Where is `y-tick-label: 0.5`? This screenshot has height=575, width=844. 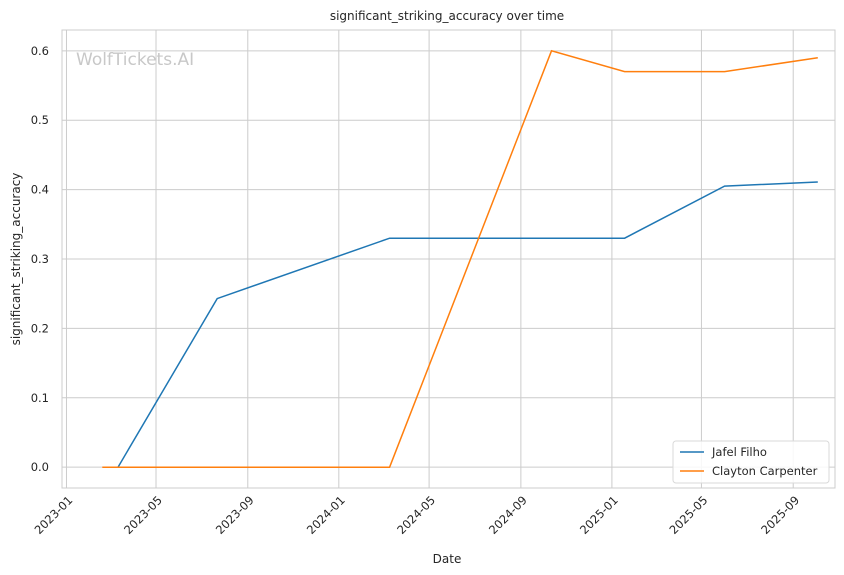
y-tick-label: 0.5 is located at coordinates (40, 120).